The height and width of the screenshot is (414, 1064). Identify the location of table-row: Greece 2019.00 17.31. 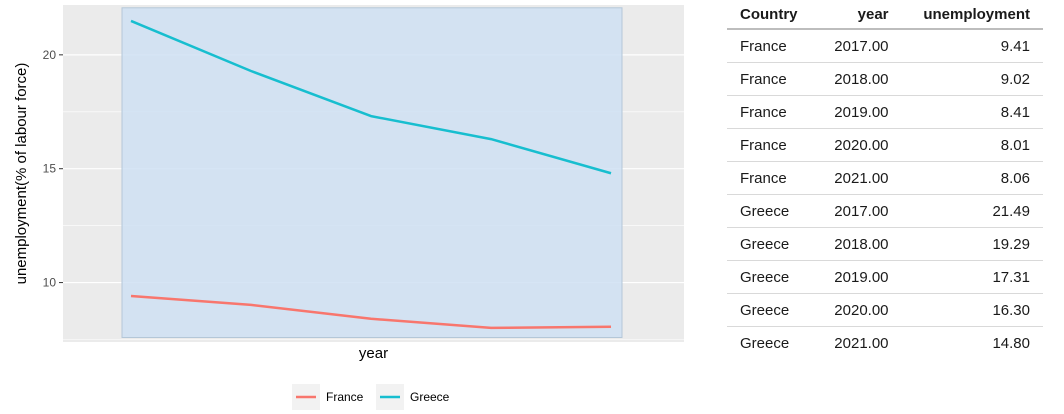
(885, 277).